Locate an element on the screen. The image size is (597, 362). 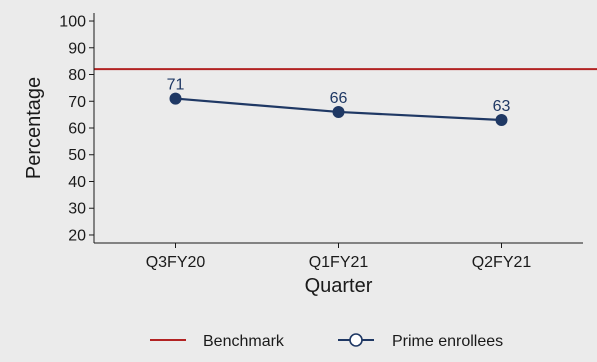
x-axis-title: Quarter is located at coordinates (339, 286).